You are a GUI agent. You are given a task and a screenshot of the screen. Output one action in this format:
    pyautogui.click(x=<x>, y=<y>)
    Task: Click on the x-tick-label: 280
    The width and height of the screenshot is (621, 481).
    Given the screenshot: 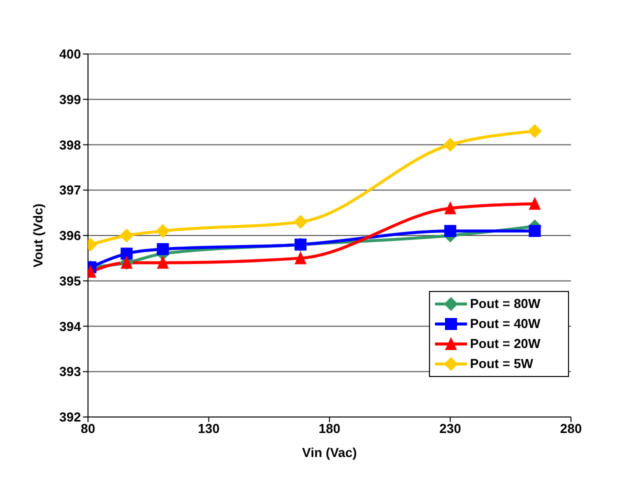 What is the action you would take?
    pyautogui.click(x=571, y=428)
    